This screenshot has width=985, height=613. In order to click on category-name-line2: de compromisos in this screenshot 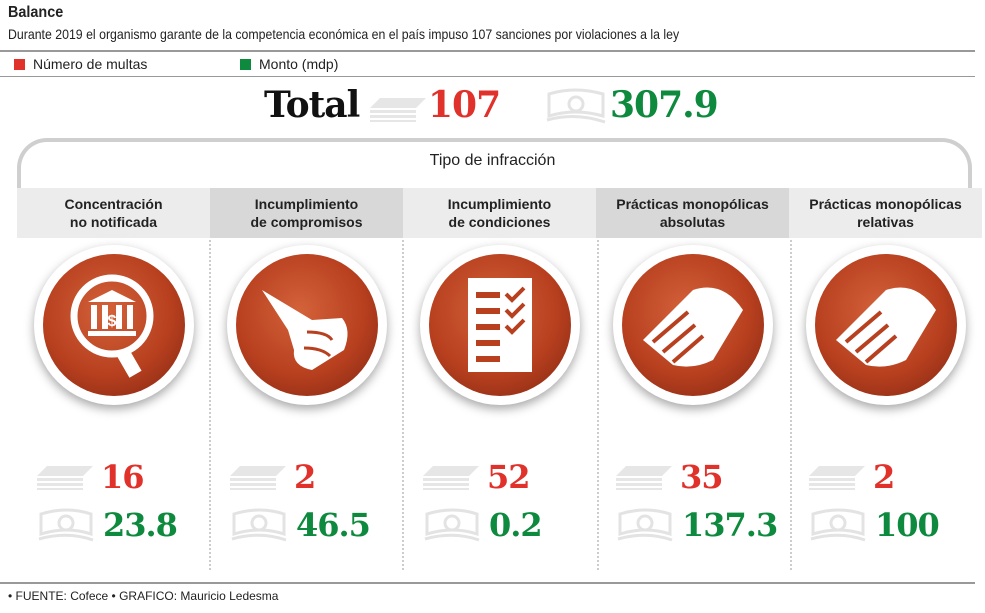, I will do `click(306, 222)`.